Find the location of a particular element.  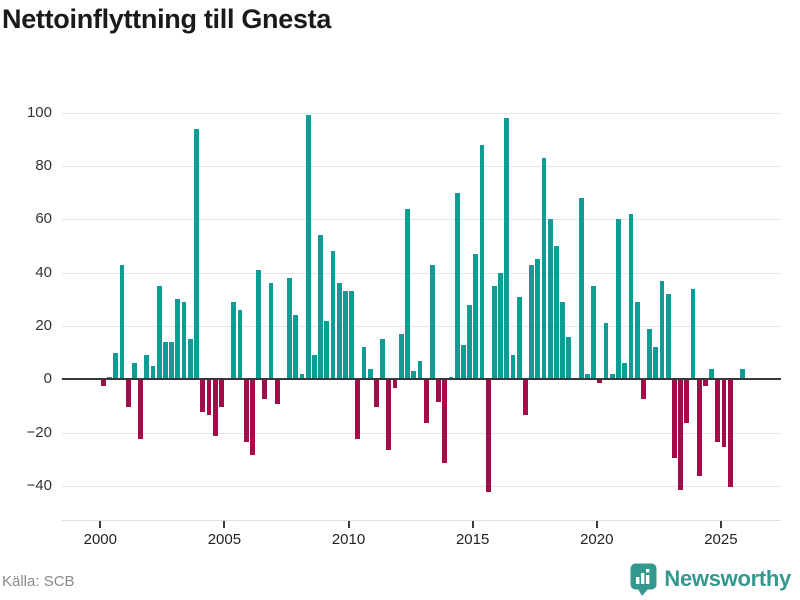

bar-2003-Q2 is located at coordinates (184, 341).